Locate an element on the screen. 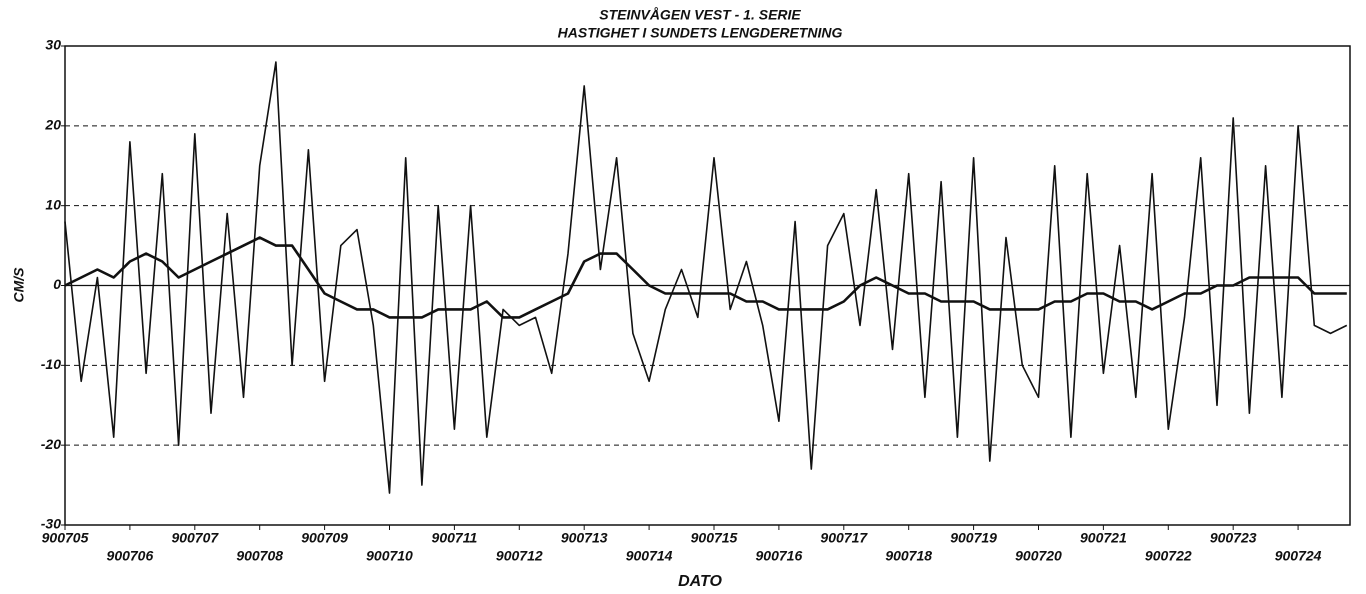 This screenshot has height=594, width=1366. x-tick-label: 900712 is located at coordinates (519, 556).